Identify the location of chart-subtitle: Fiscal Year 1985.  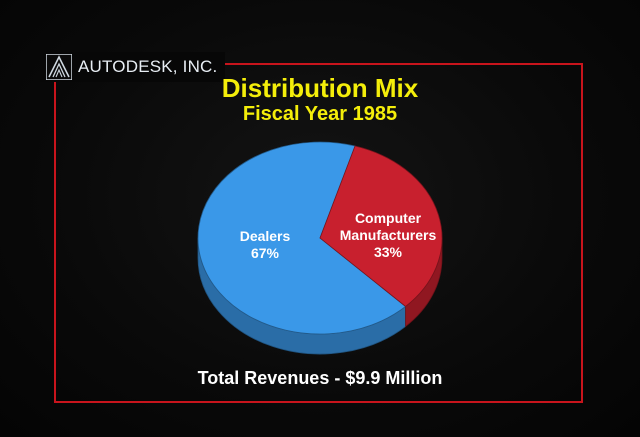
(320, 114).